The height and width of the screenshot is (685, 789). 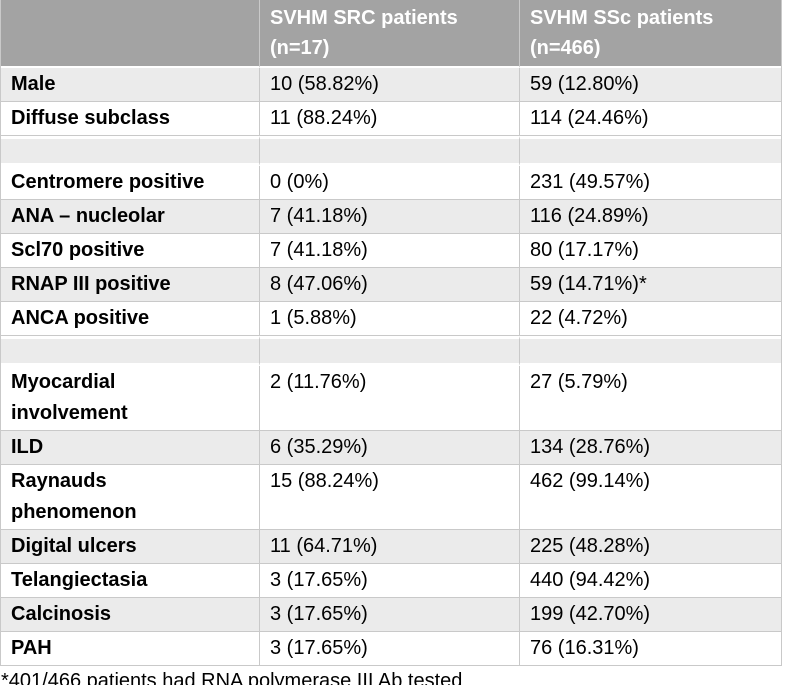 I want to click on row-label: RNAP III positive, so click(x=130, y=285).